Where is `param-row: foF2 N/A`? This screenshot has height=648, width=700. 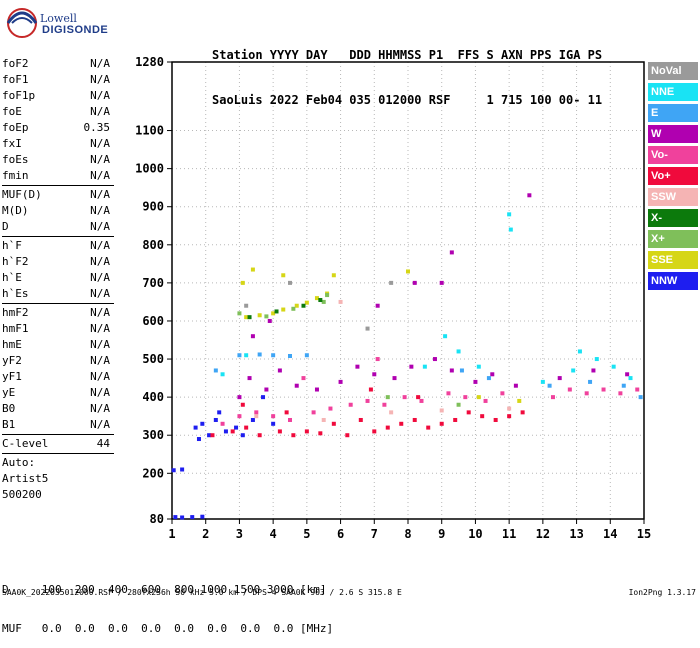 param-row: foF2 N/A is located at coordinates (58, 64).